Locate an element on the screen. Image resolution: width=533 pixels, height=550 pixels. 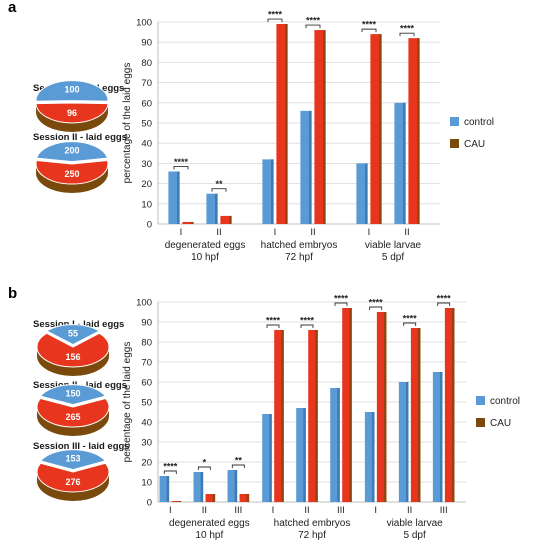
group-sublabel: 5 dpf is located at coordinates (415, 535).